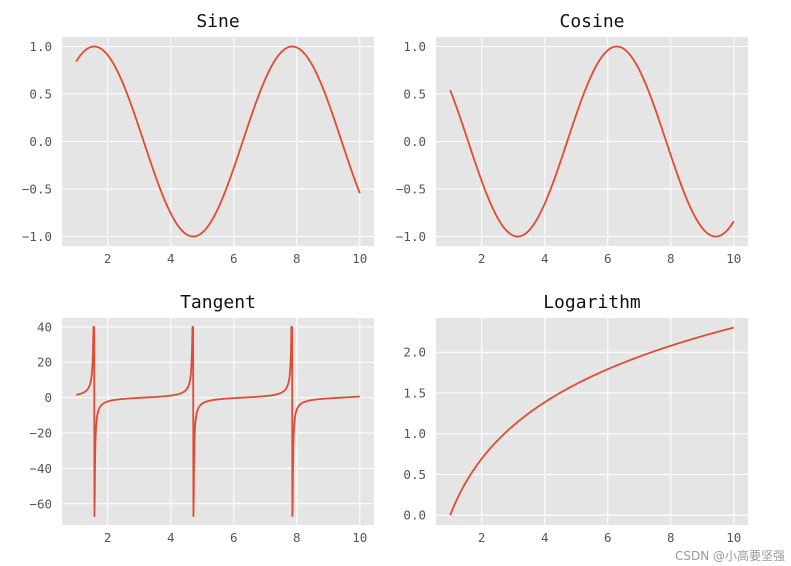  Describe the element at coordinates (108, 258) in the screenshot. I see `sine-x-tick-label: 2` at that location.